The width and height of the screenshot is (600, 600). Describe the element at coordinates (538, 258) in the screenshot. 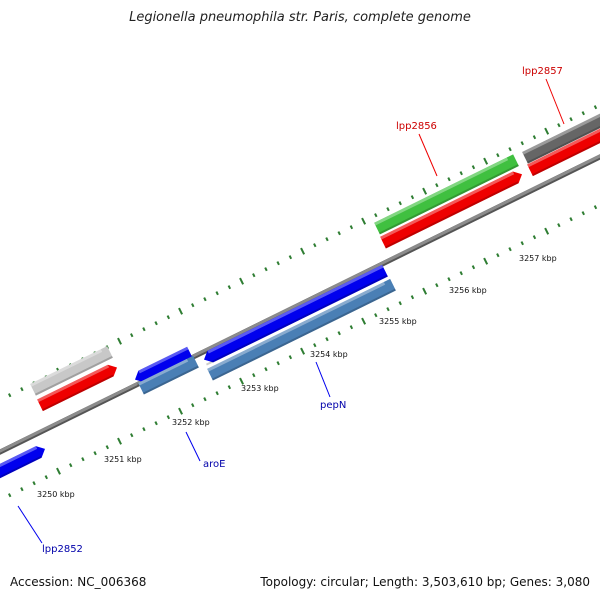

I see `kbp-label: 3257 kbp` at that location.